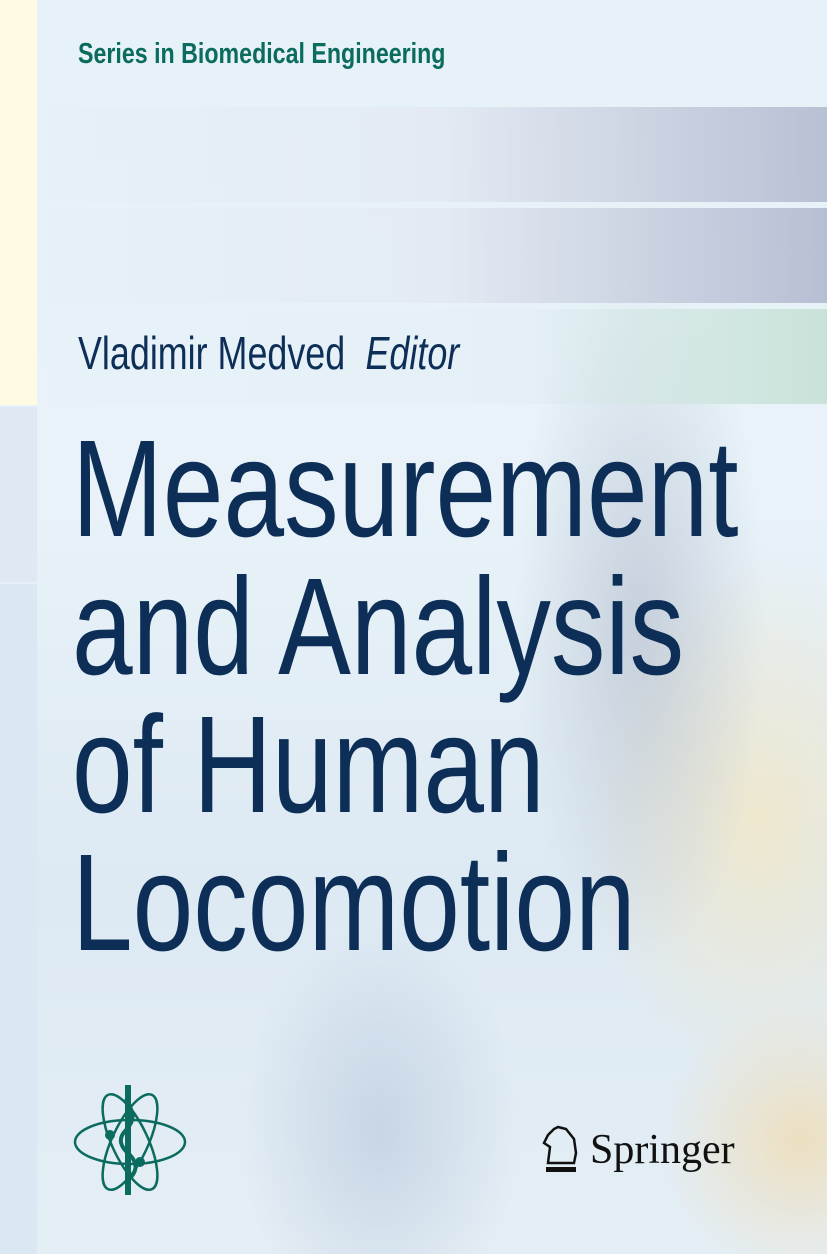 The height and width of the screenshot is (1254, 827). What do you see at coordinates (354, 903) in the screenshot?
I see `title-line: Locomotion` at bounding box center [354, 903].